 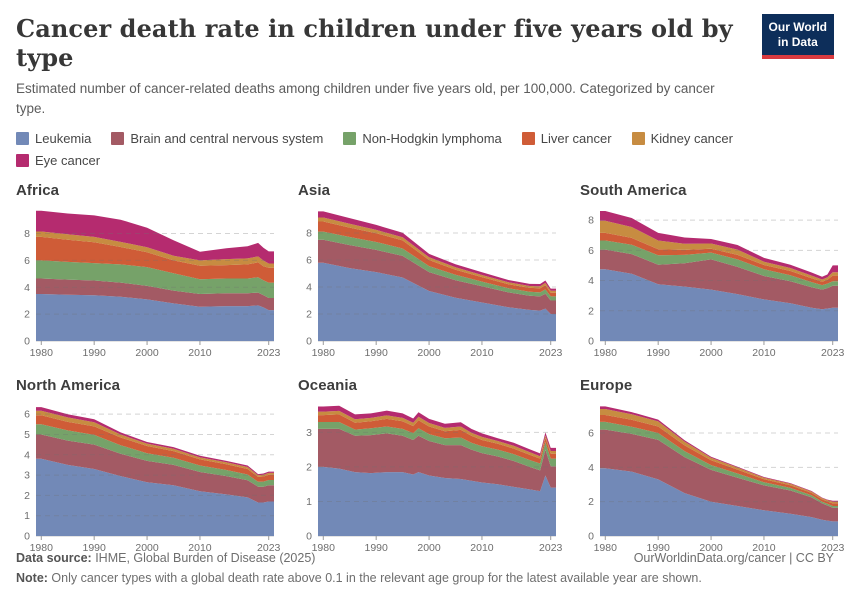 What do you see at coordinates (27, 516) in the screenshot?
I see `svg-text: 1` at bounding box center [27, 516].